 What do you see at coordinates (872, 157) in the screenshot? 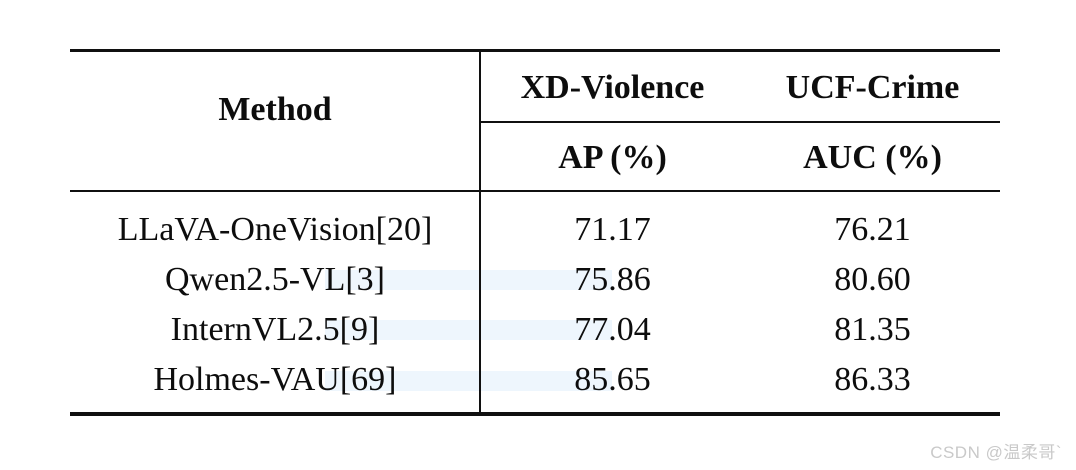
I see `column-header-auc: AUC (%)` at bounding box center [872, 157].